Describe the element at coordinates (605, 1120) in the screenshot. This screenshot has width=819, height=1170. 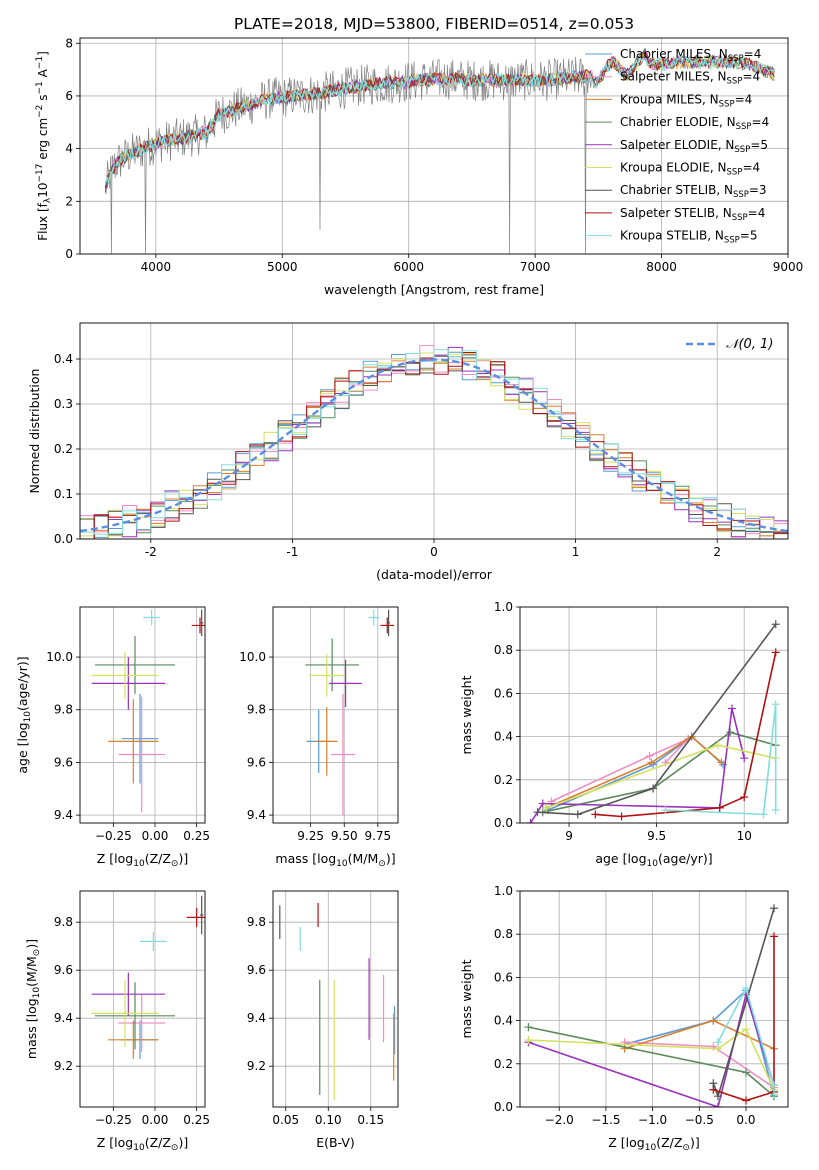
I see `x-tick-label: −1.5` at that location.